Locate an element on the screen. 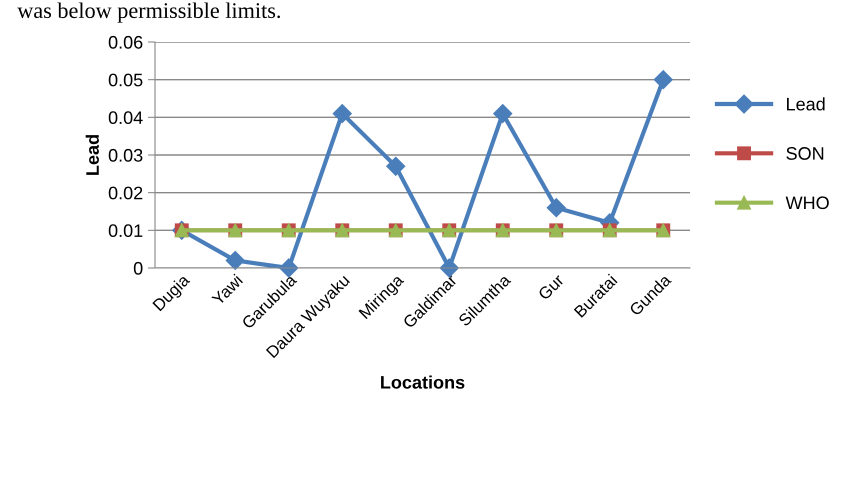 The height and width of the screenshot is (488, 864). legend-label: SON is located at coordinates (805, 153).